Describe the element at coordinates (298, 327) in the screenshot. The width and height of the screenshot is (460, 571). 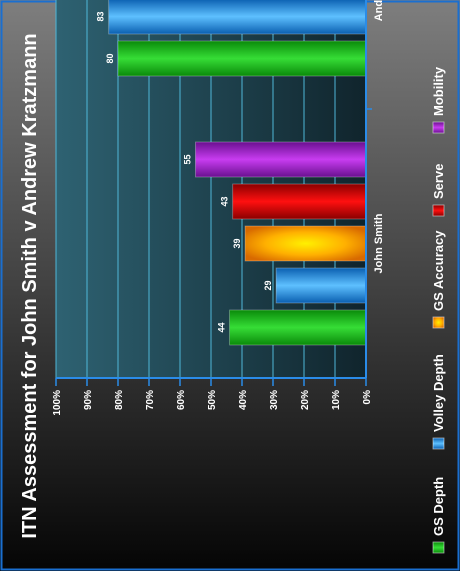
I see `bar-gs-depth-john-smith` at that location.